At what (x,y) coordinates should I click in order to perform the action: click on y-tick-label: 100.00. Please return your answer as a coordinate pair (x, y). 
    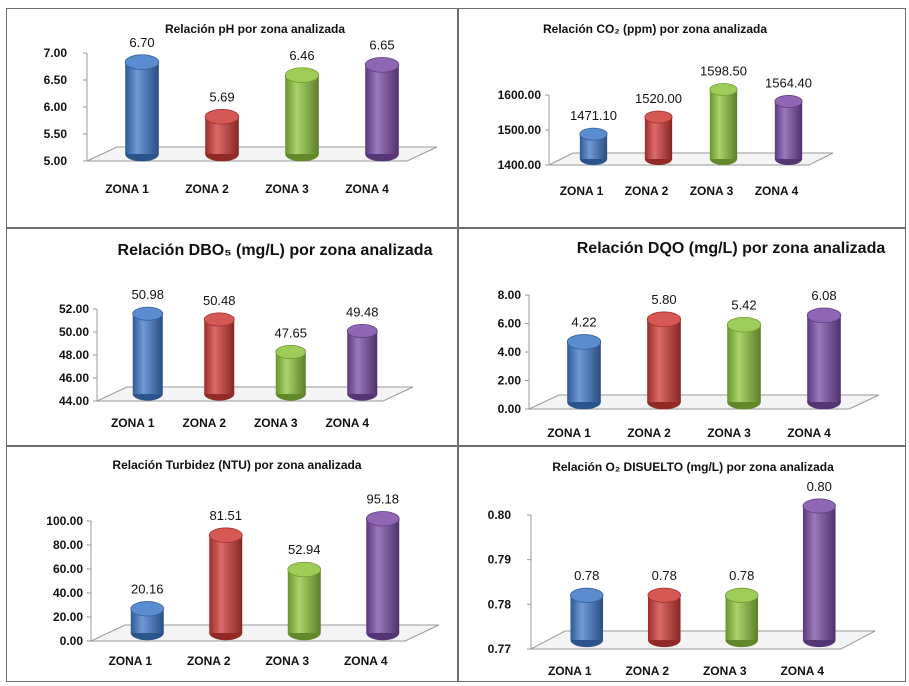
    Looking at the image, I should click on (64, 521).